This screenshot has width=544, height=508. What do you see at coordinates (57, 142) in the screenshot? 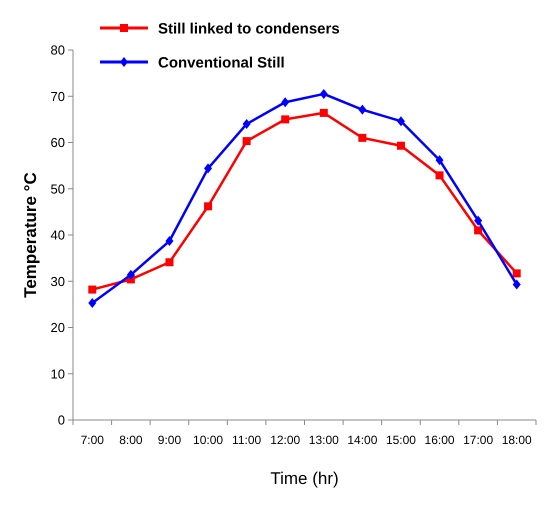
I see `y-tick-label: 60` at bounding box center [57, 142].